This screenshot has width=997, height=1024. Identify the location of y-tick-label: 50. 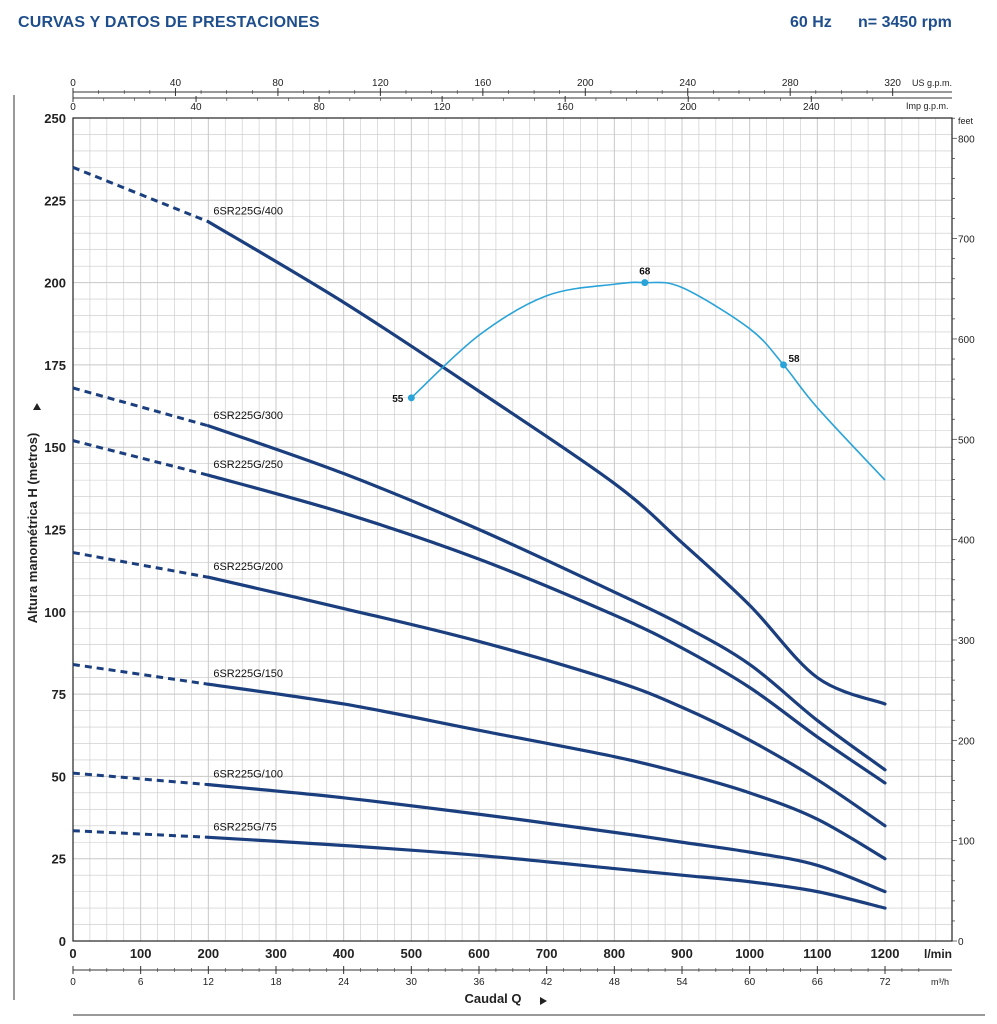
(59, 776).